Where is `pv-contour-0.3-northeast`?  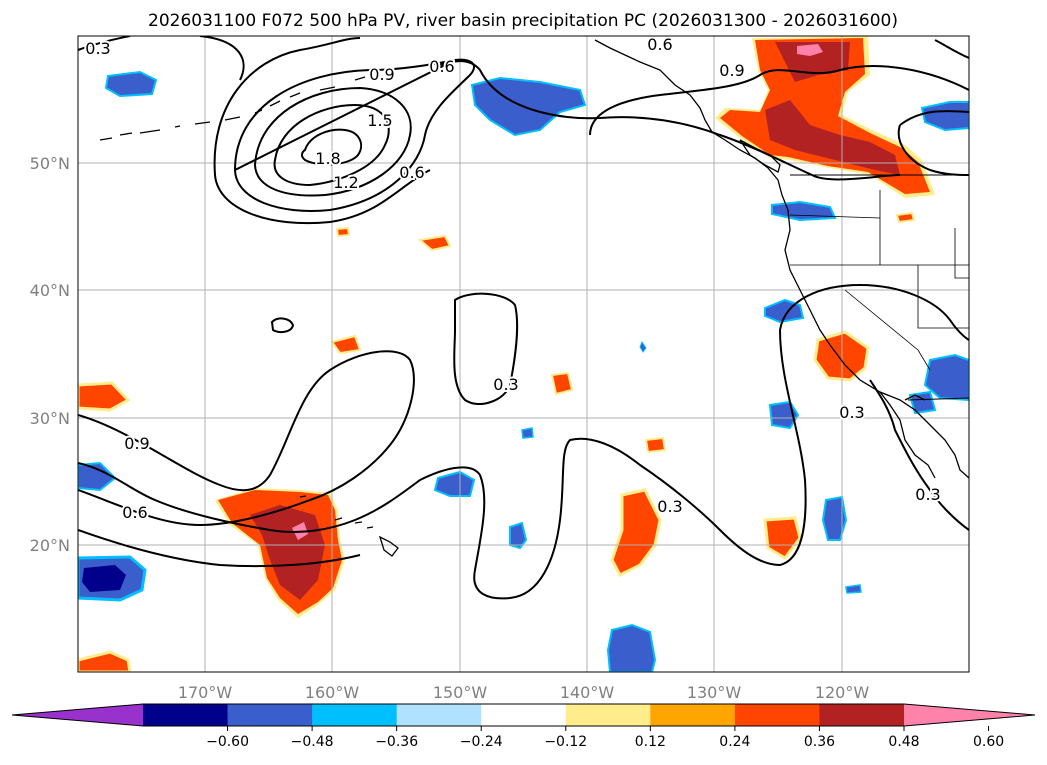 pv-contour-0.3-northeast is located at coordinates (951, 49).